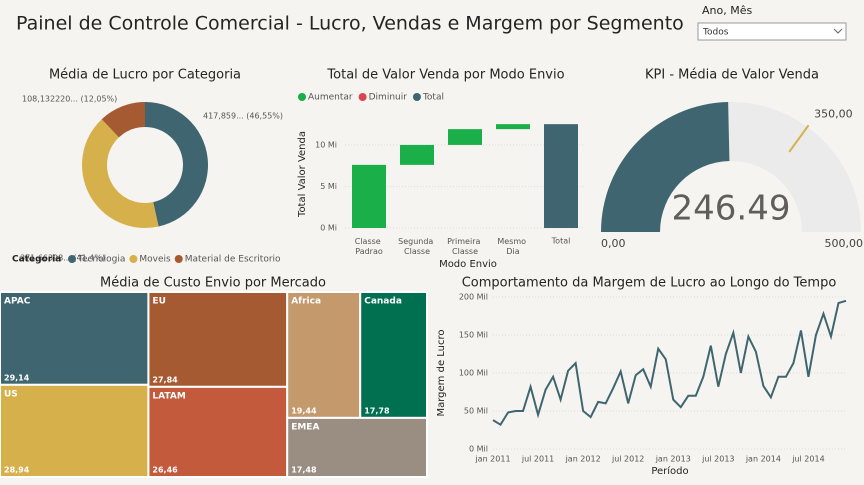 Image resolution: width=864 pixels, height=485 pixels. Describe the element at coordinates (304, 470) in the screenshot. I see `tile-value: 17,48` at that location.